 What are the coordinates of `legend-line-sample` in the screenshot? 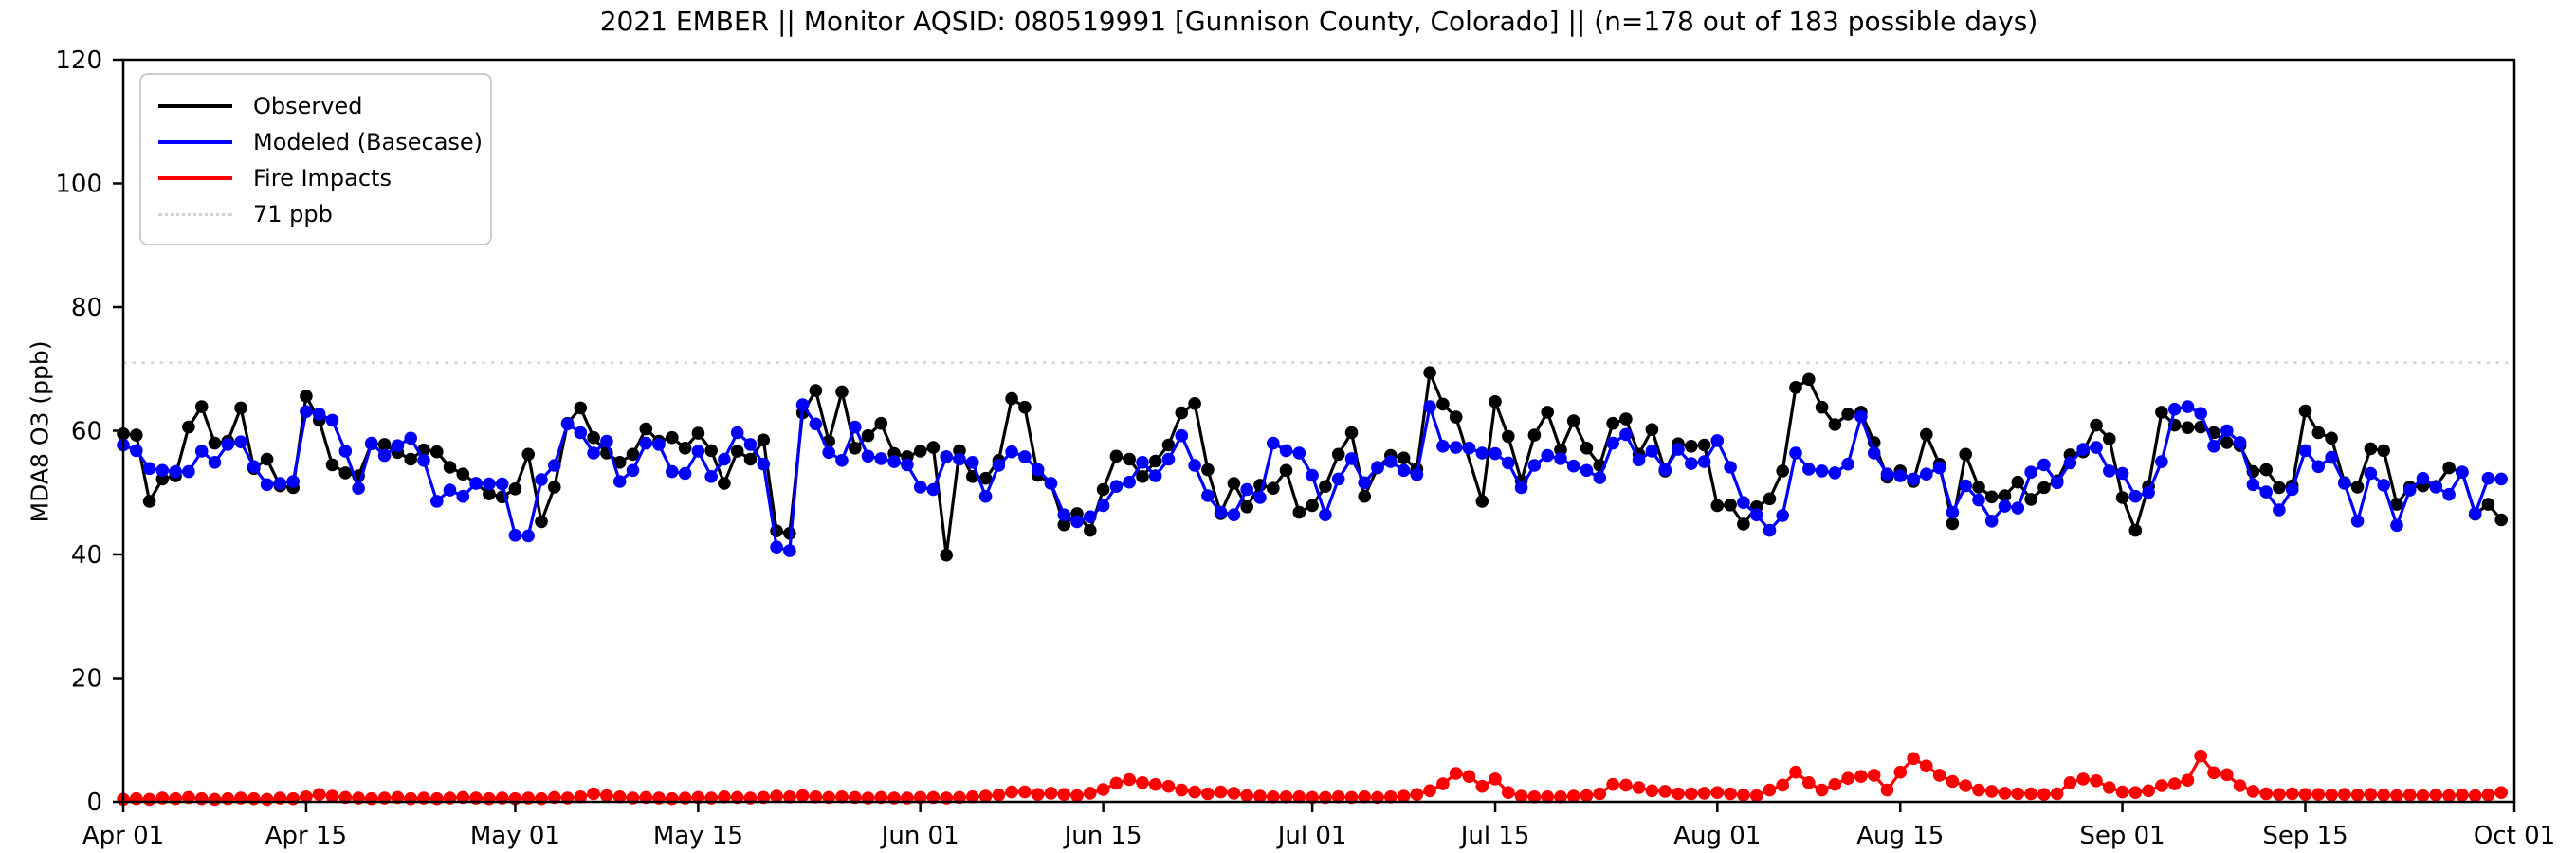 It's located at (195, 214).